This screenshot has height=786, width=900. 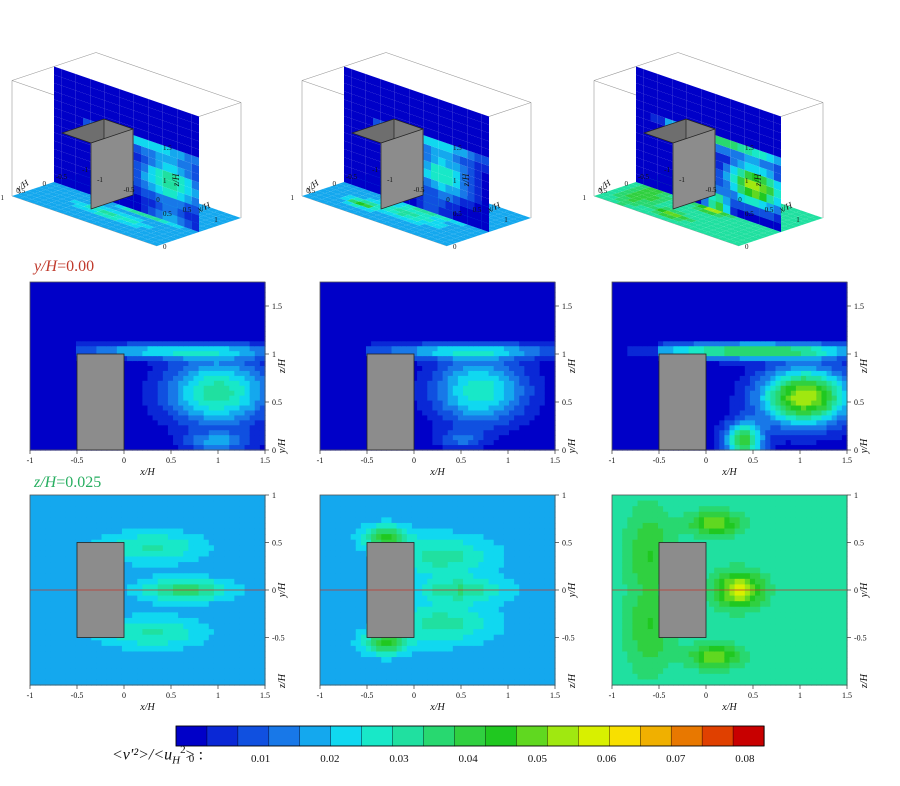 What do you see at coordinates (260, 759) in the screenshot?
I see `colorbar-tick-label: 0.01` at bounding box center [260, 759].